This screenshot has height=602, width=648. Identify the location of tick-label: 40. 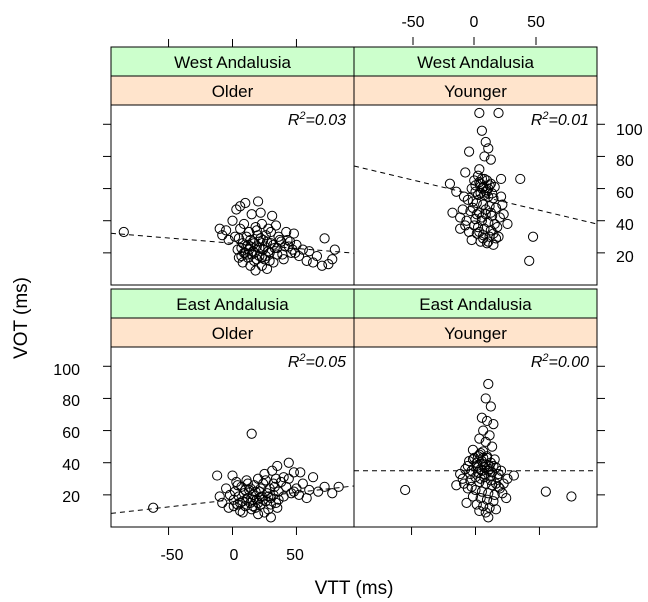
(71, 465).